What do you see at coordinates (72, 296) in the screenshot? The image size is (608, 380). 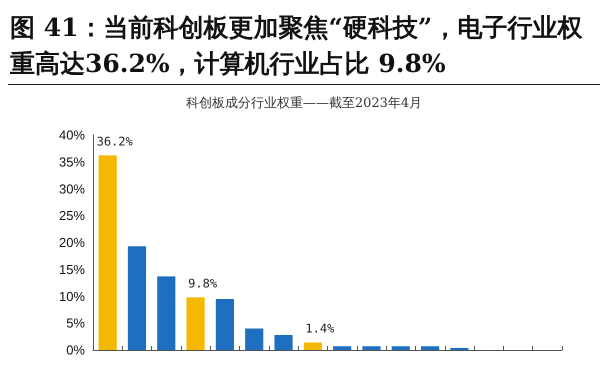 I see `y-tick-label: 10%` at bounding box center [72, 296].